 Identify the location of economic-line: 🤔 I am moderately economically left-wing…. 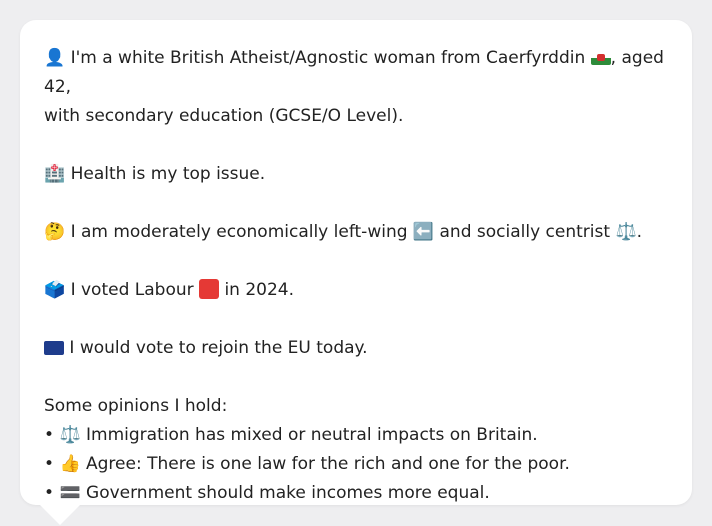
(359, 232).